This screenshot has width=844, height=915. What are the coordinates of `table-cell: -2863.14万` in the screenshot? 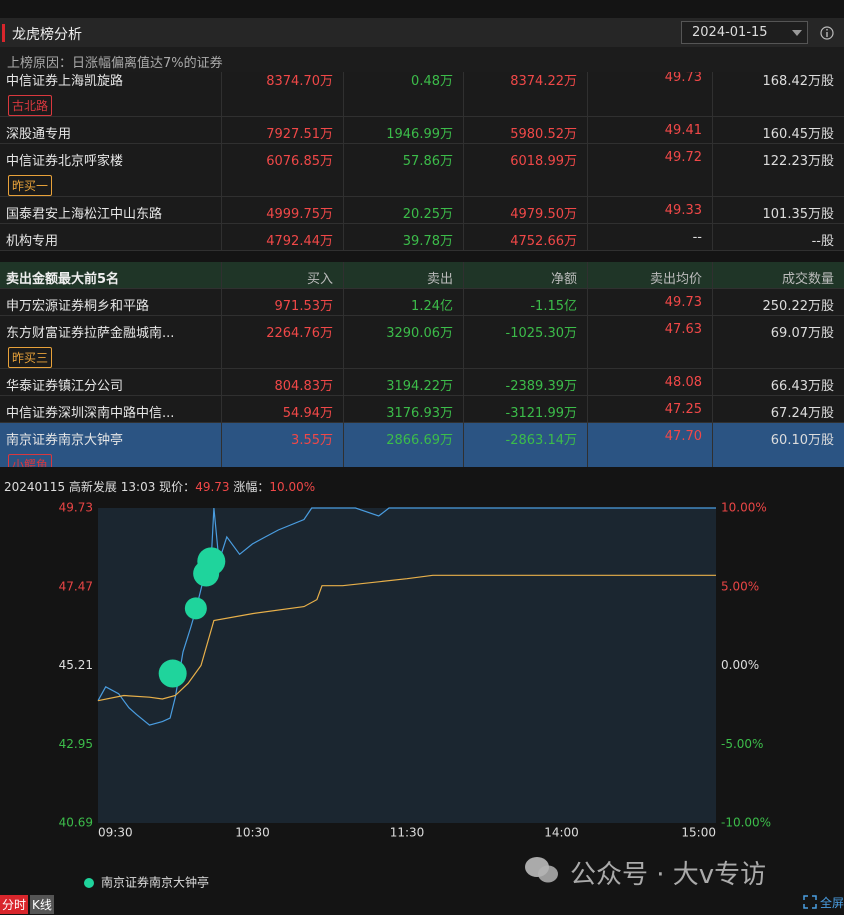 It's located at (525, 445).